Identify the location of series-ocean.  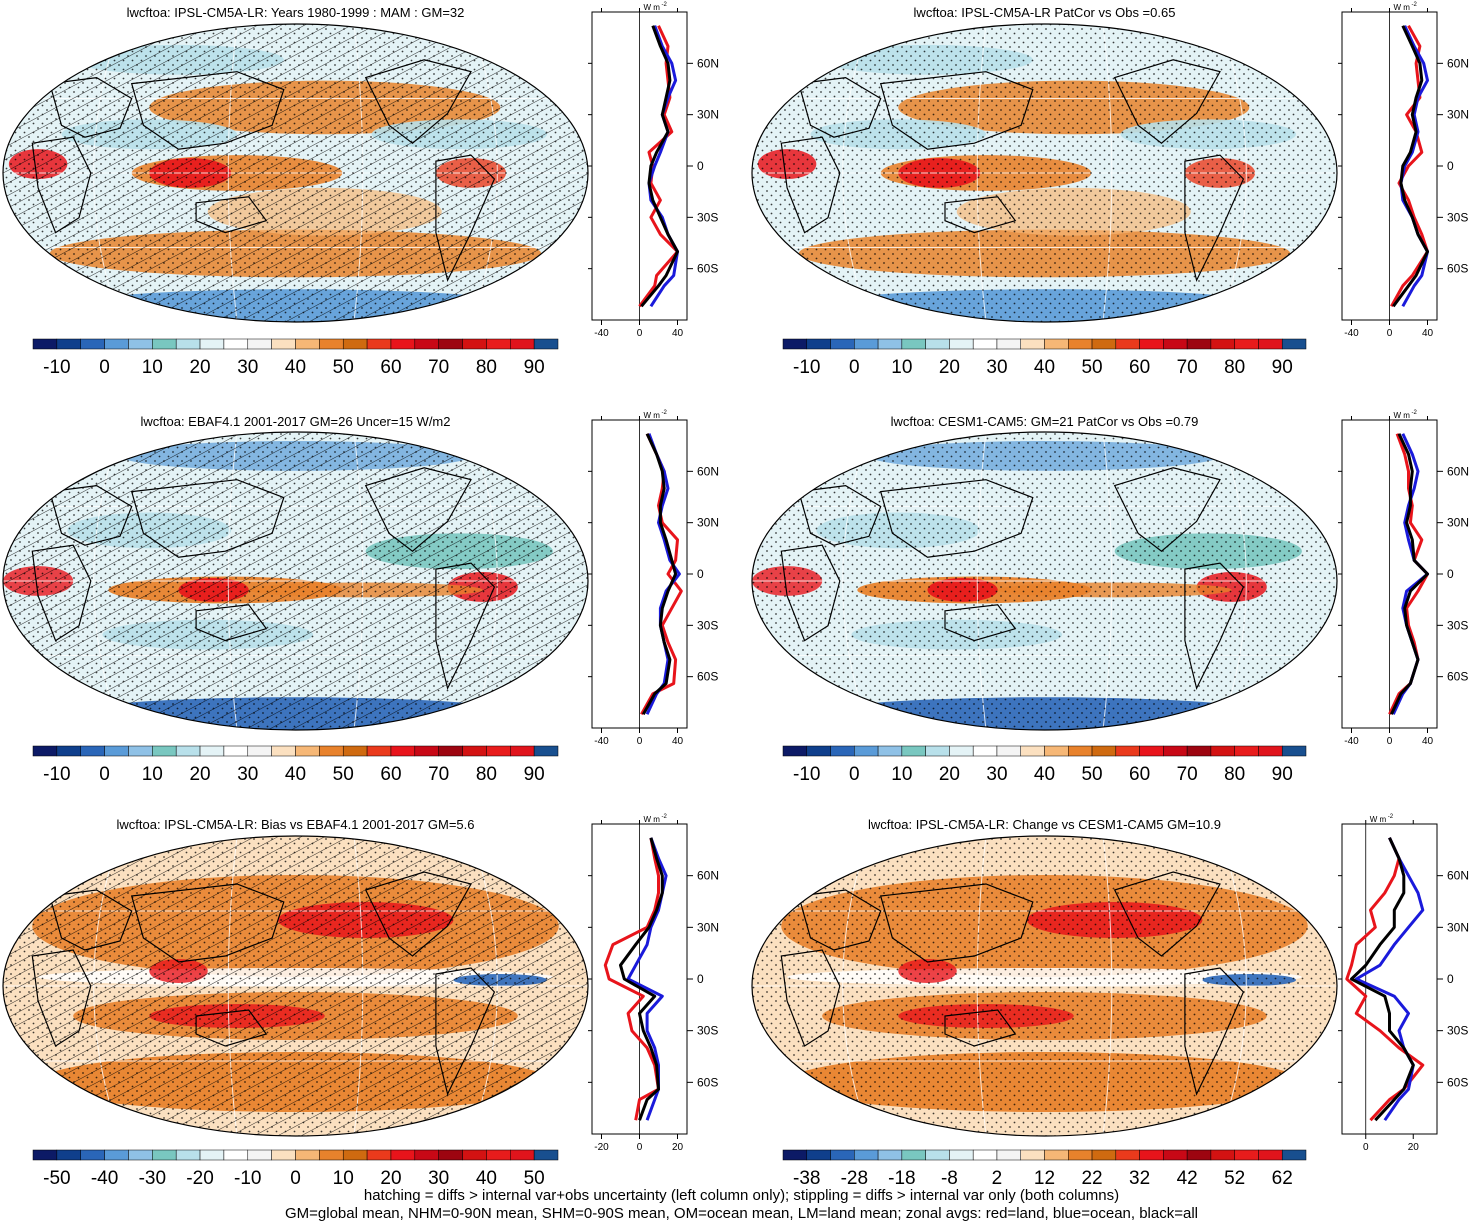
(647, 979).